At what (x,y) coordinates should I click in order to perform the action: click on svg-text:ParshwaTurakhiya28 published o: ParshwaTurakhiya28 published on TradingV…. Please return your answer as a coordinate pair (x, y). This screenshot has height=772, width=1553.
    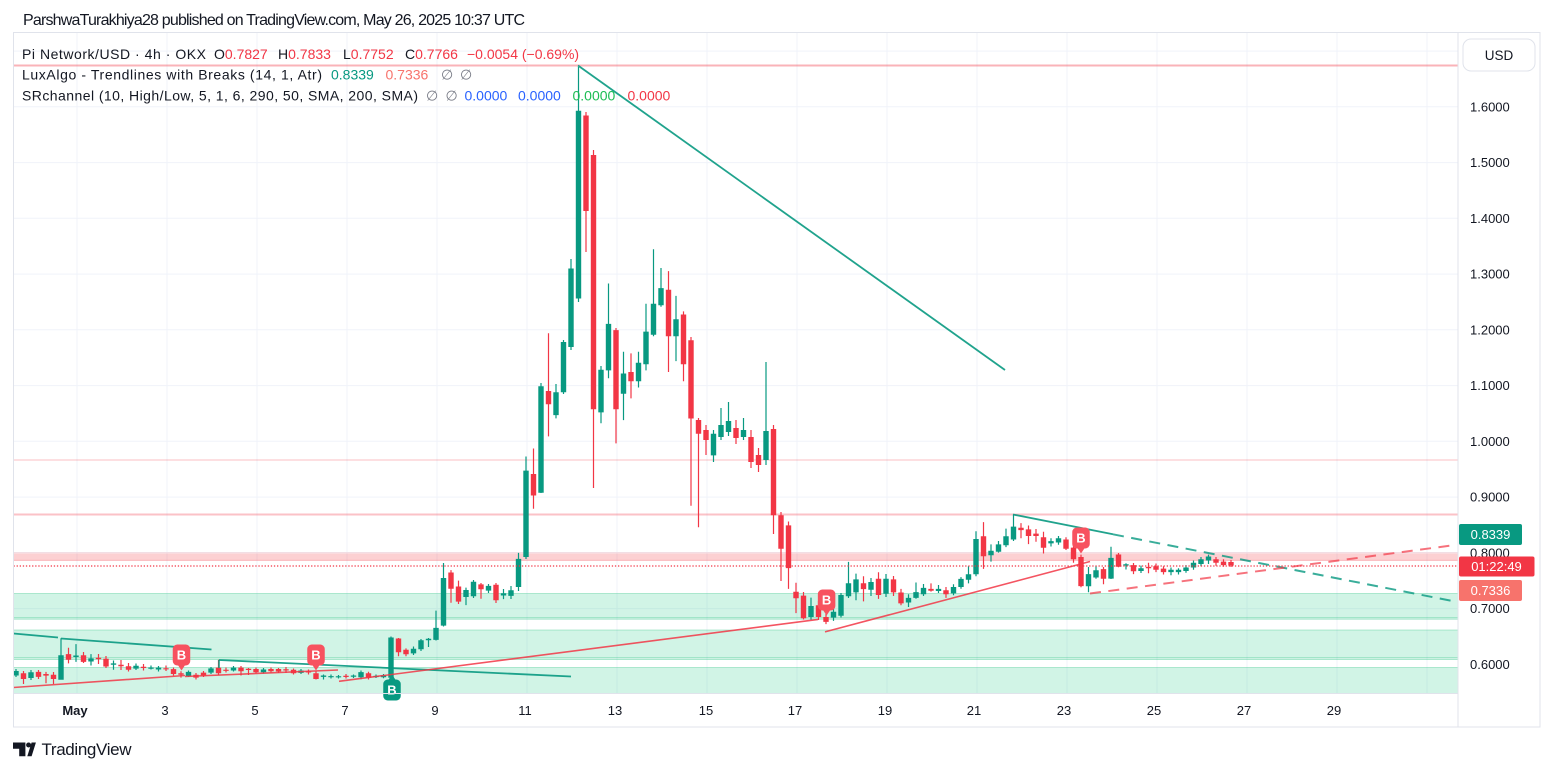
    Looking at the image, I should click on (274, 20).